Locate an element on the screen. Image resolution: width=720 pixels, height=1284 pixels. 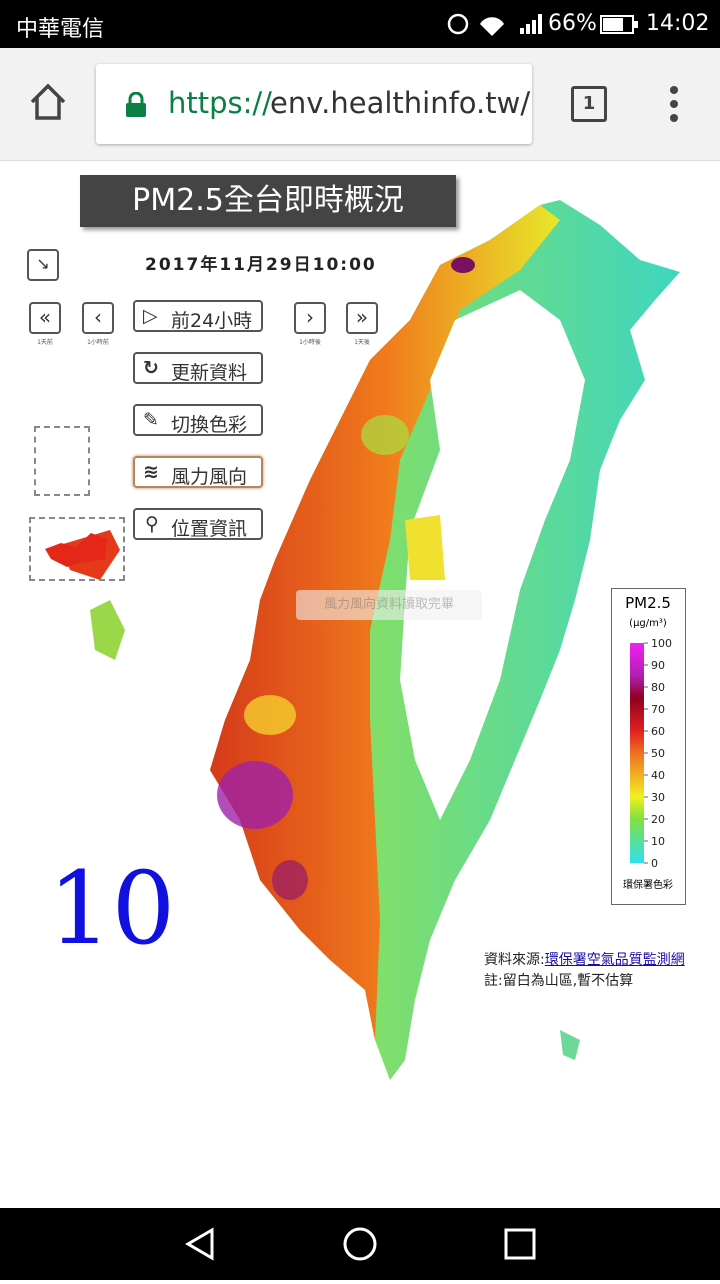
system-nav-bar is located at coordinates (360, 1244).